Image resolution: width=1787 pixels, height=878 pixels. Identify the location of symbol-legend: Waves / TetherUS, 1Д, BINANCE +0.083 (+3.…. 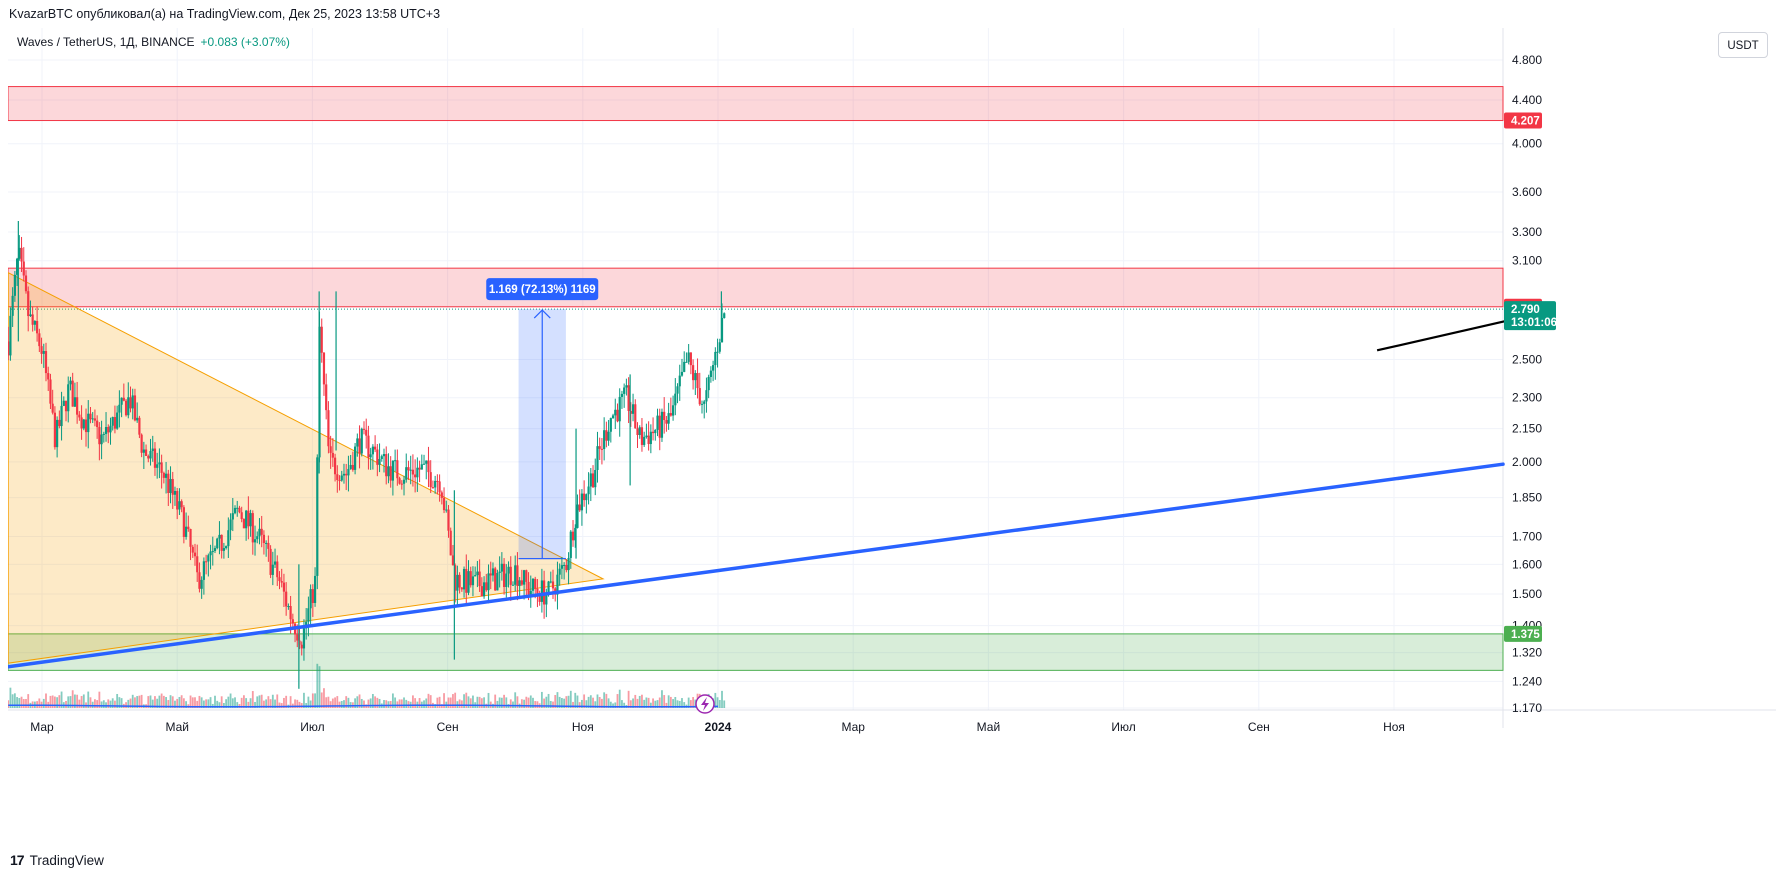
(153, 42).